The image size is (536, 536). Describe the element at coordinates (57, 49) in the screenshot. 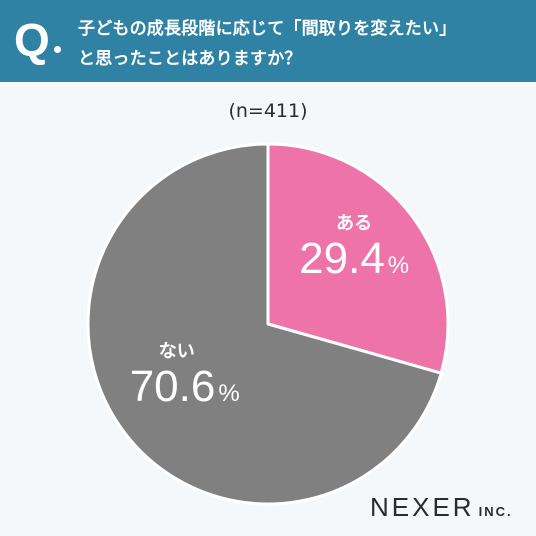

I see `q-dot` at that location.